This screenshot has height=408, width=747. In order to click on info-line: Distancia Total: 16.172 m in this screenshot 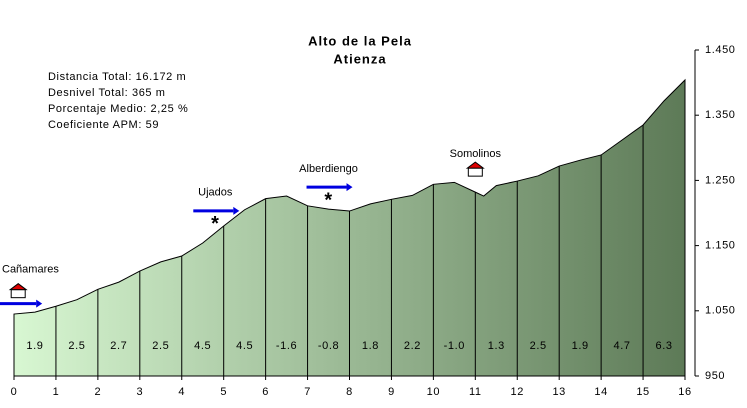, I will do `click(117, 77)`.